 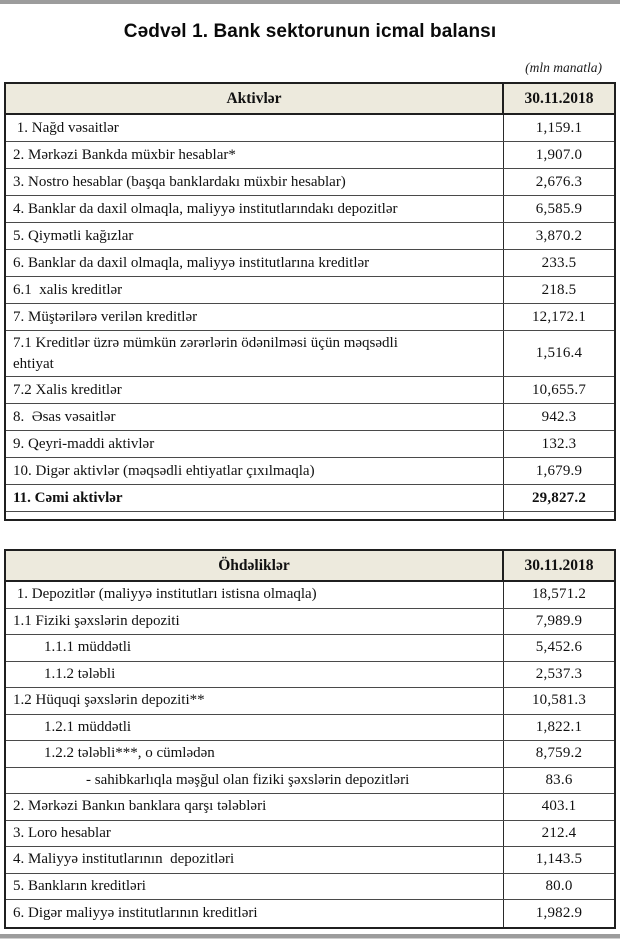 What do you see at coordinates (559, 515) in the screenshot?
I see `row-value` at bounding box center [559, 515].